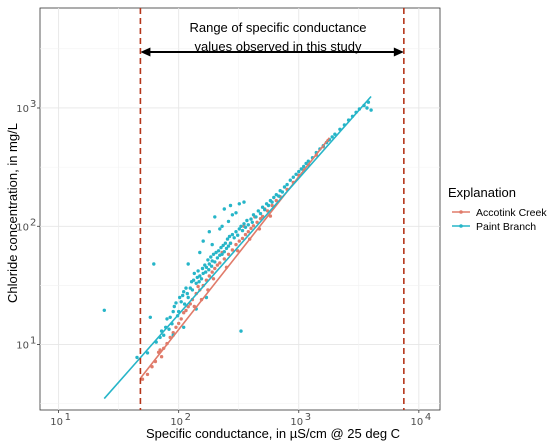  Describe the element at coordinates (22, 346) in the screenshot. I see `y-tick-label: 10` at that location.